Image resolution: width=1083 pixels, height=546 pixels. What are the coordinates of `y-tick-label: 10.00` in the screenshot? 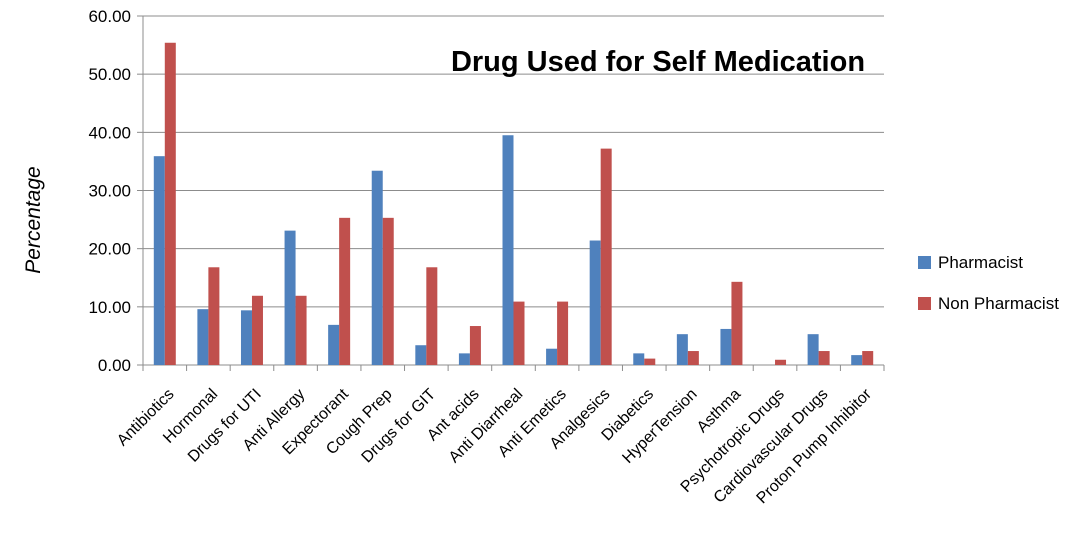 It's located at (109, 307).